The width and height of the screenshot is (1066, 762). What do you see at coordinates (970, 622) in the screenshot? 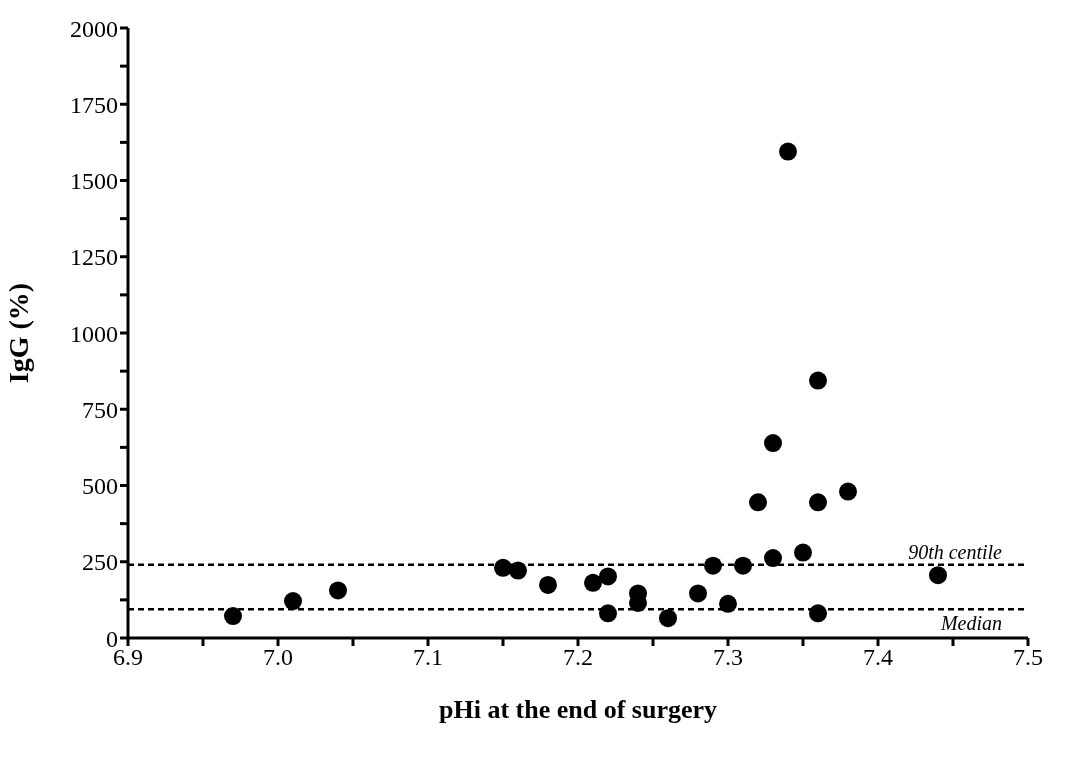
I see `ref-line-label: Median` at bounding box center [970, 622].